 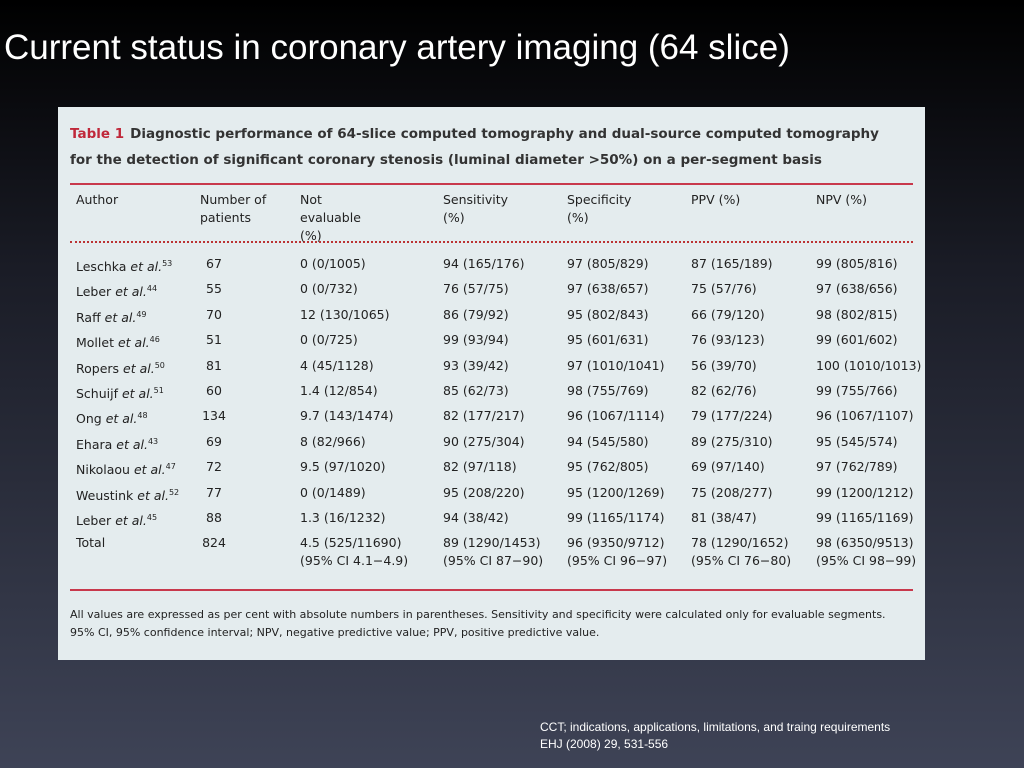 I want to click on total-cell: 4.5 (525/11690), so click(x=351, y=543).